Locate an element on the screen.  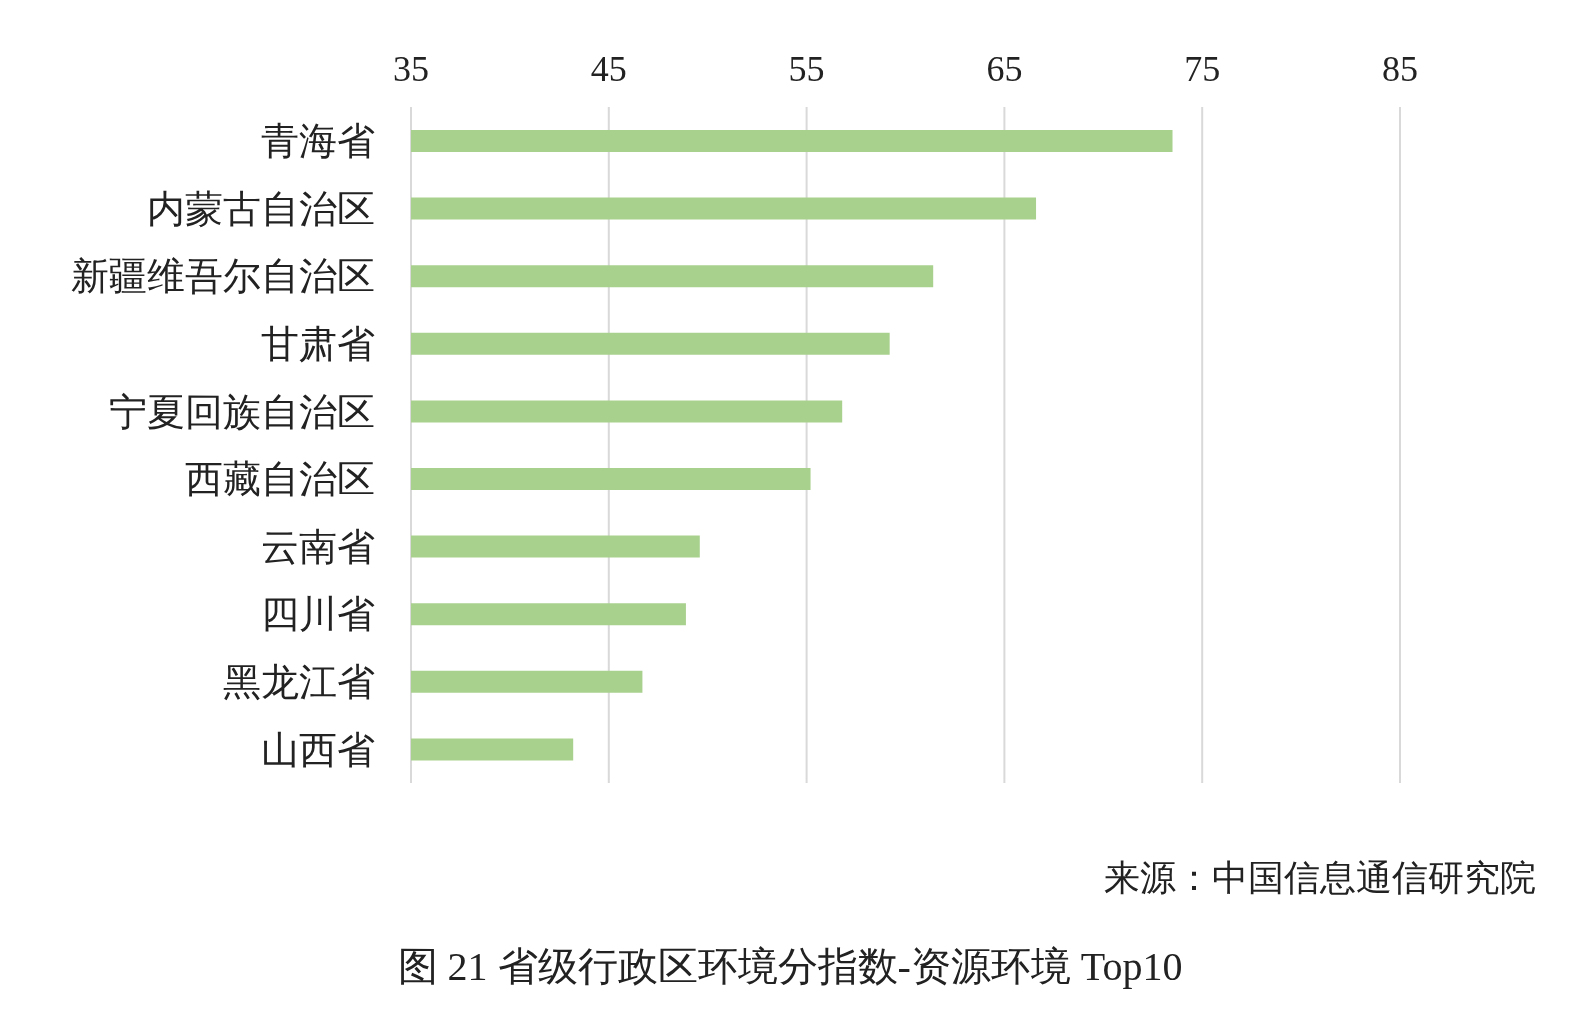
text: 图 21 省级行政区环境分指数-资源环境 Top10 is located at coordinates (790, 967).